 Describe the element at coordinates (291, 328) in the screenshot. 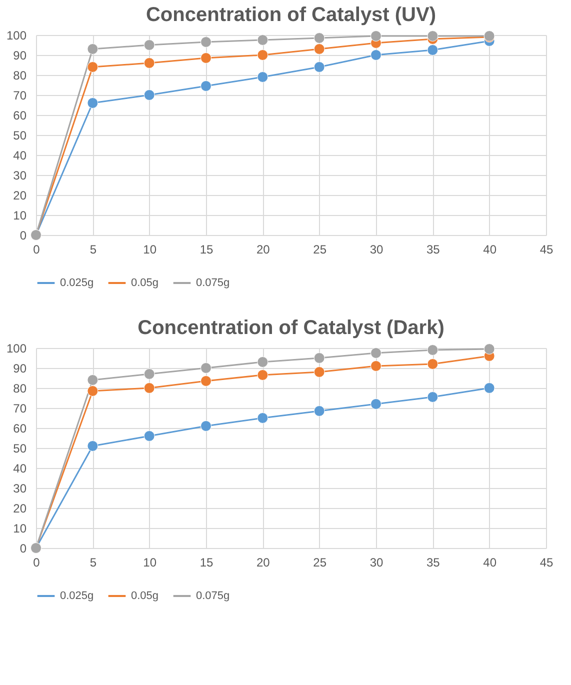

I see `chart-title: Concentration of Catalyst (Dark)` at that location.